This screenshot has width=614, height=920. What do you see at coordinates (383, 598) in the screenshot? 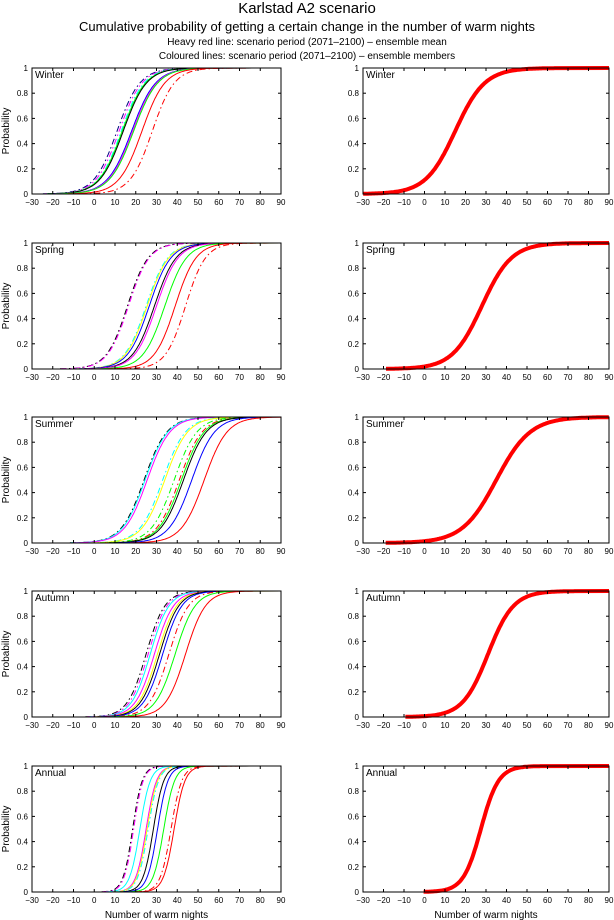
I see `season-label-autumn-mean: Autumn` at bounding box center [383, 598].